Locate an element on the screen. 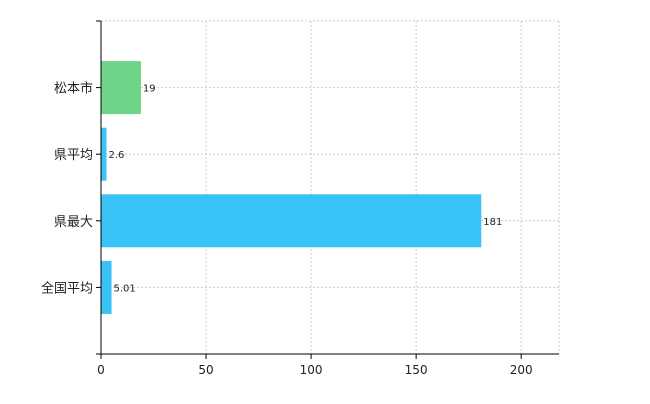  x-tick-label: 100 is located at coordinates (311, 370).